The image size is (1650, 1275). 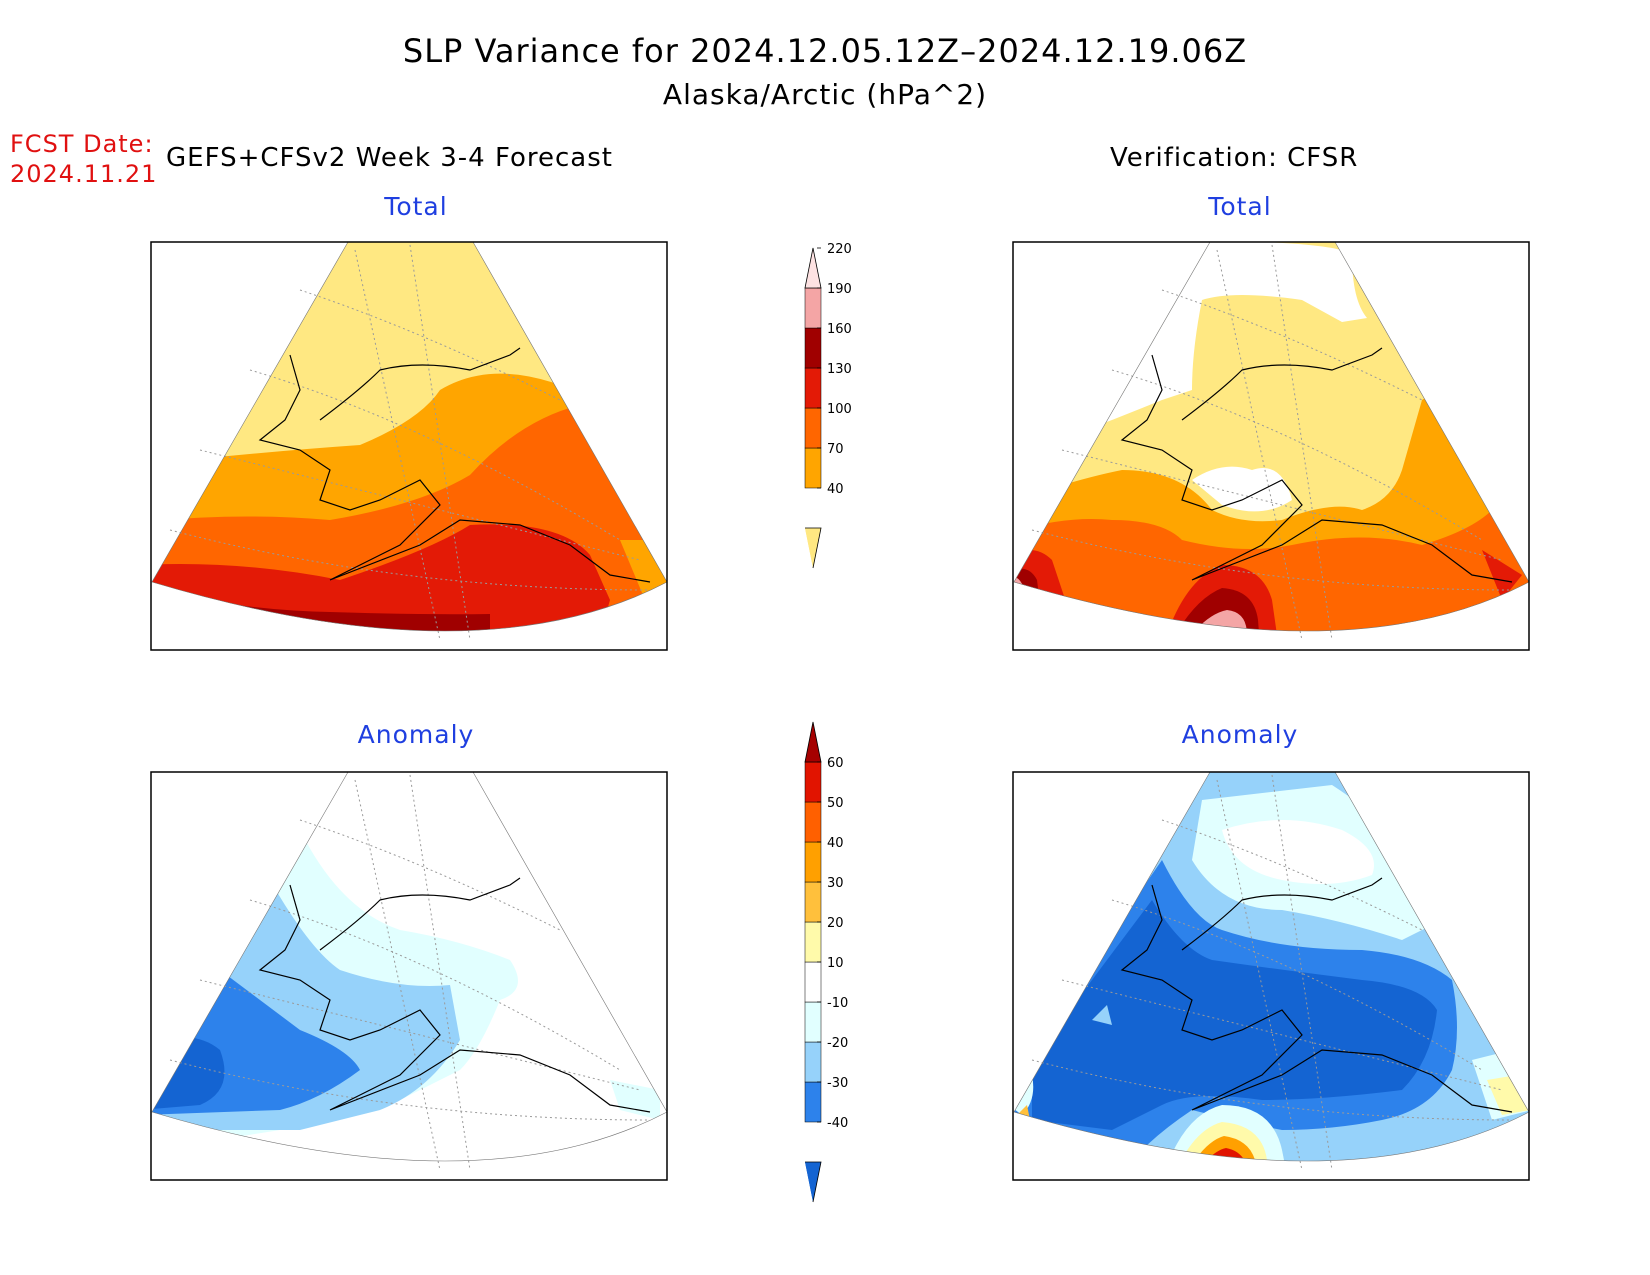 I want to click on anomaly-colorbar-label: -20, so click(x=837, y=1043).